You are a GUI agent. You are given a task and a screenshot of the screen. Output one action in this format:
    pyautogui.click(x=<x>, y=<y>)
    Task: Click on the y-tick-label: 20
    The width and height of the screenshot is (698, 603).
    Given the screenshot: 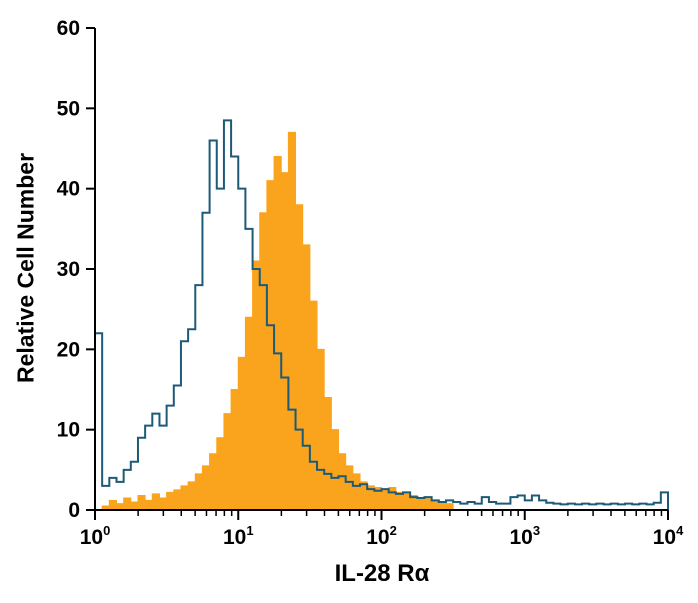 What is the action you would take?
    pyautogui.click(x=68, y=349)
    